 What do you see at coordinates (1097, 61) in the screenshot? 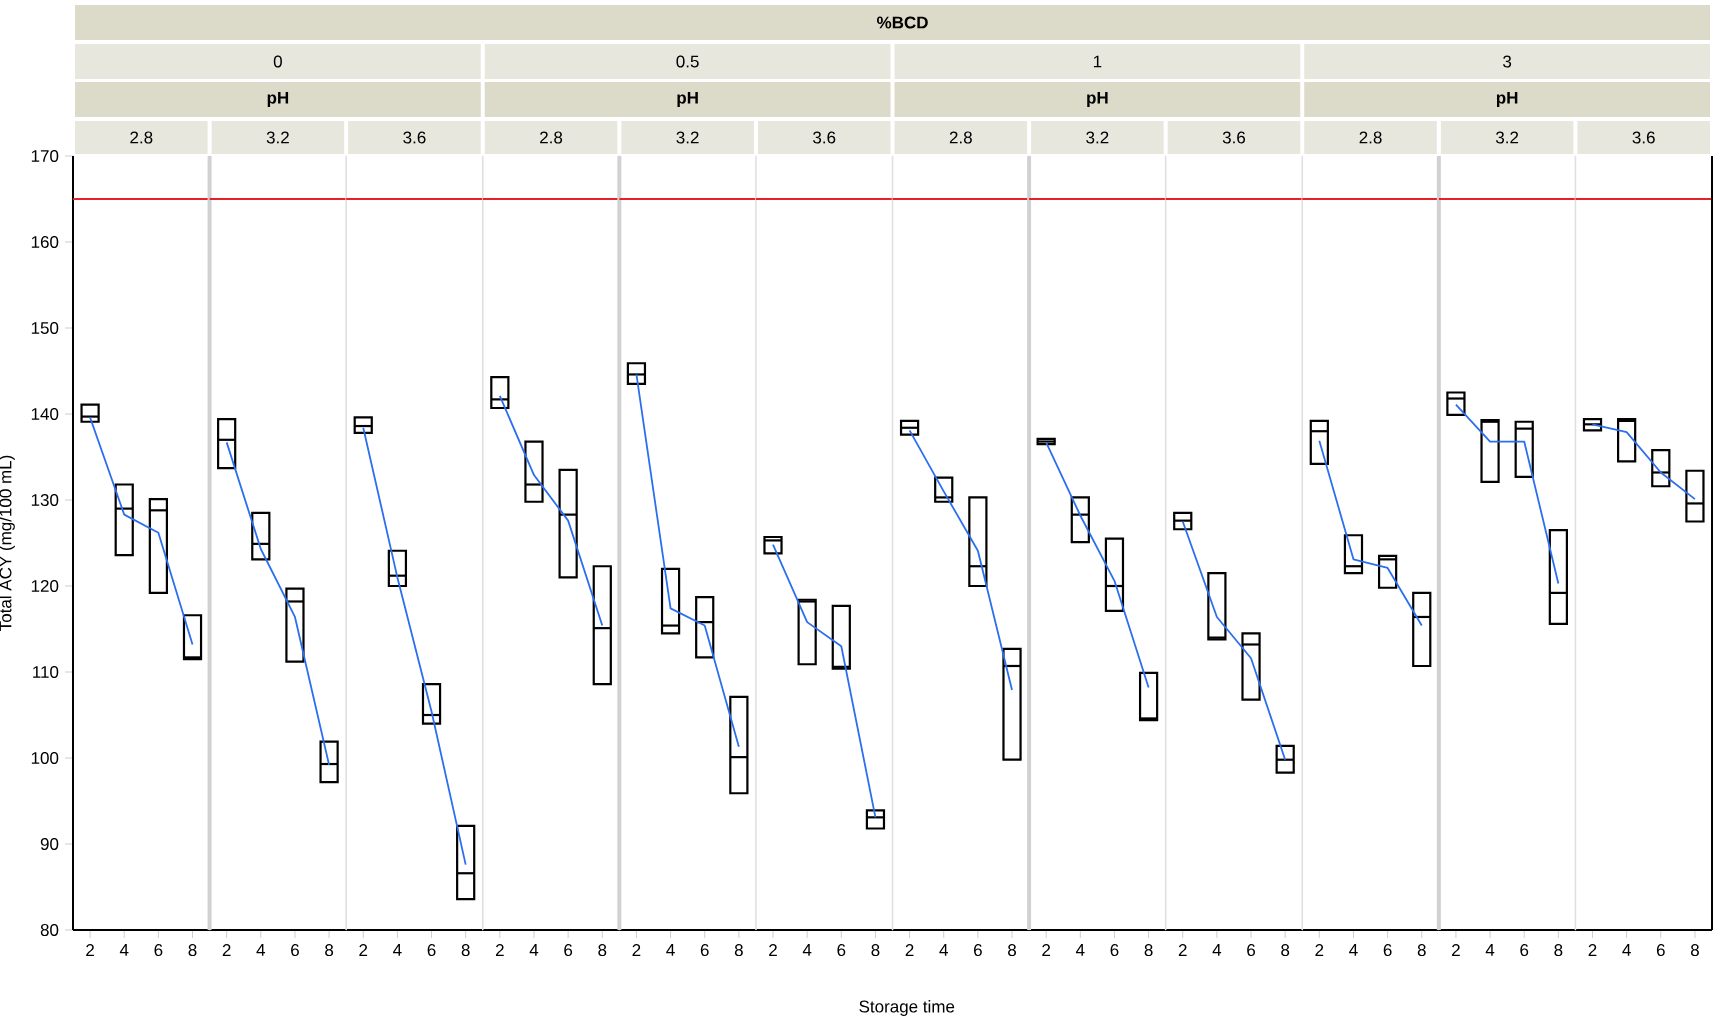
I see `chart-subtitle: 1` at bounding box center [1097, 61].